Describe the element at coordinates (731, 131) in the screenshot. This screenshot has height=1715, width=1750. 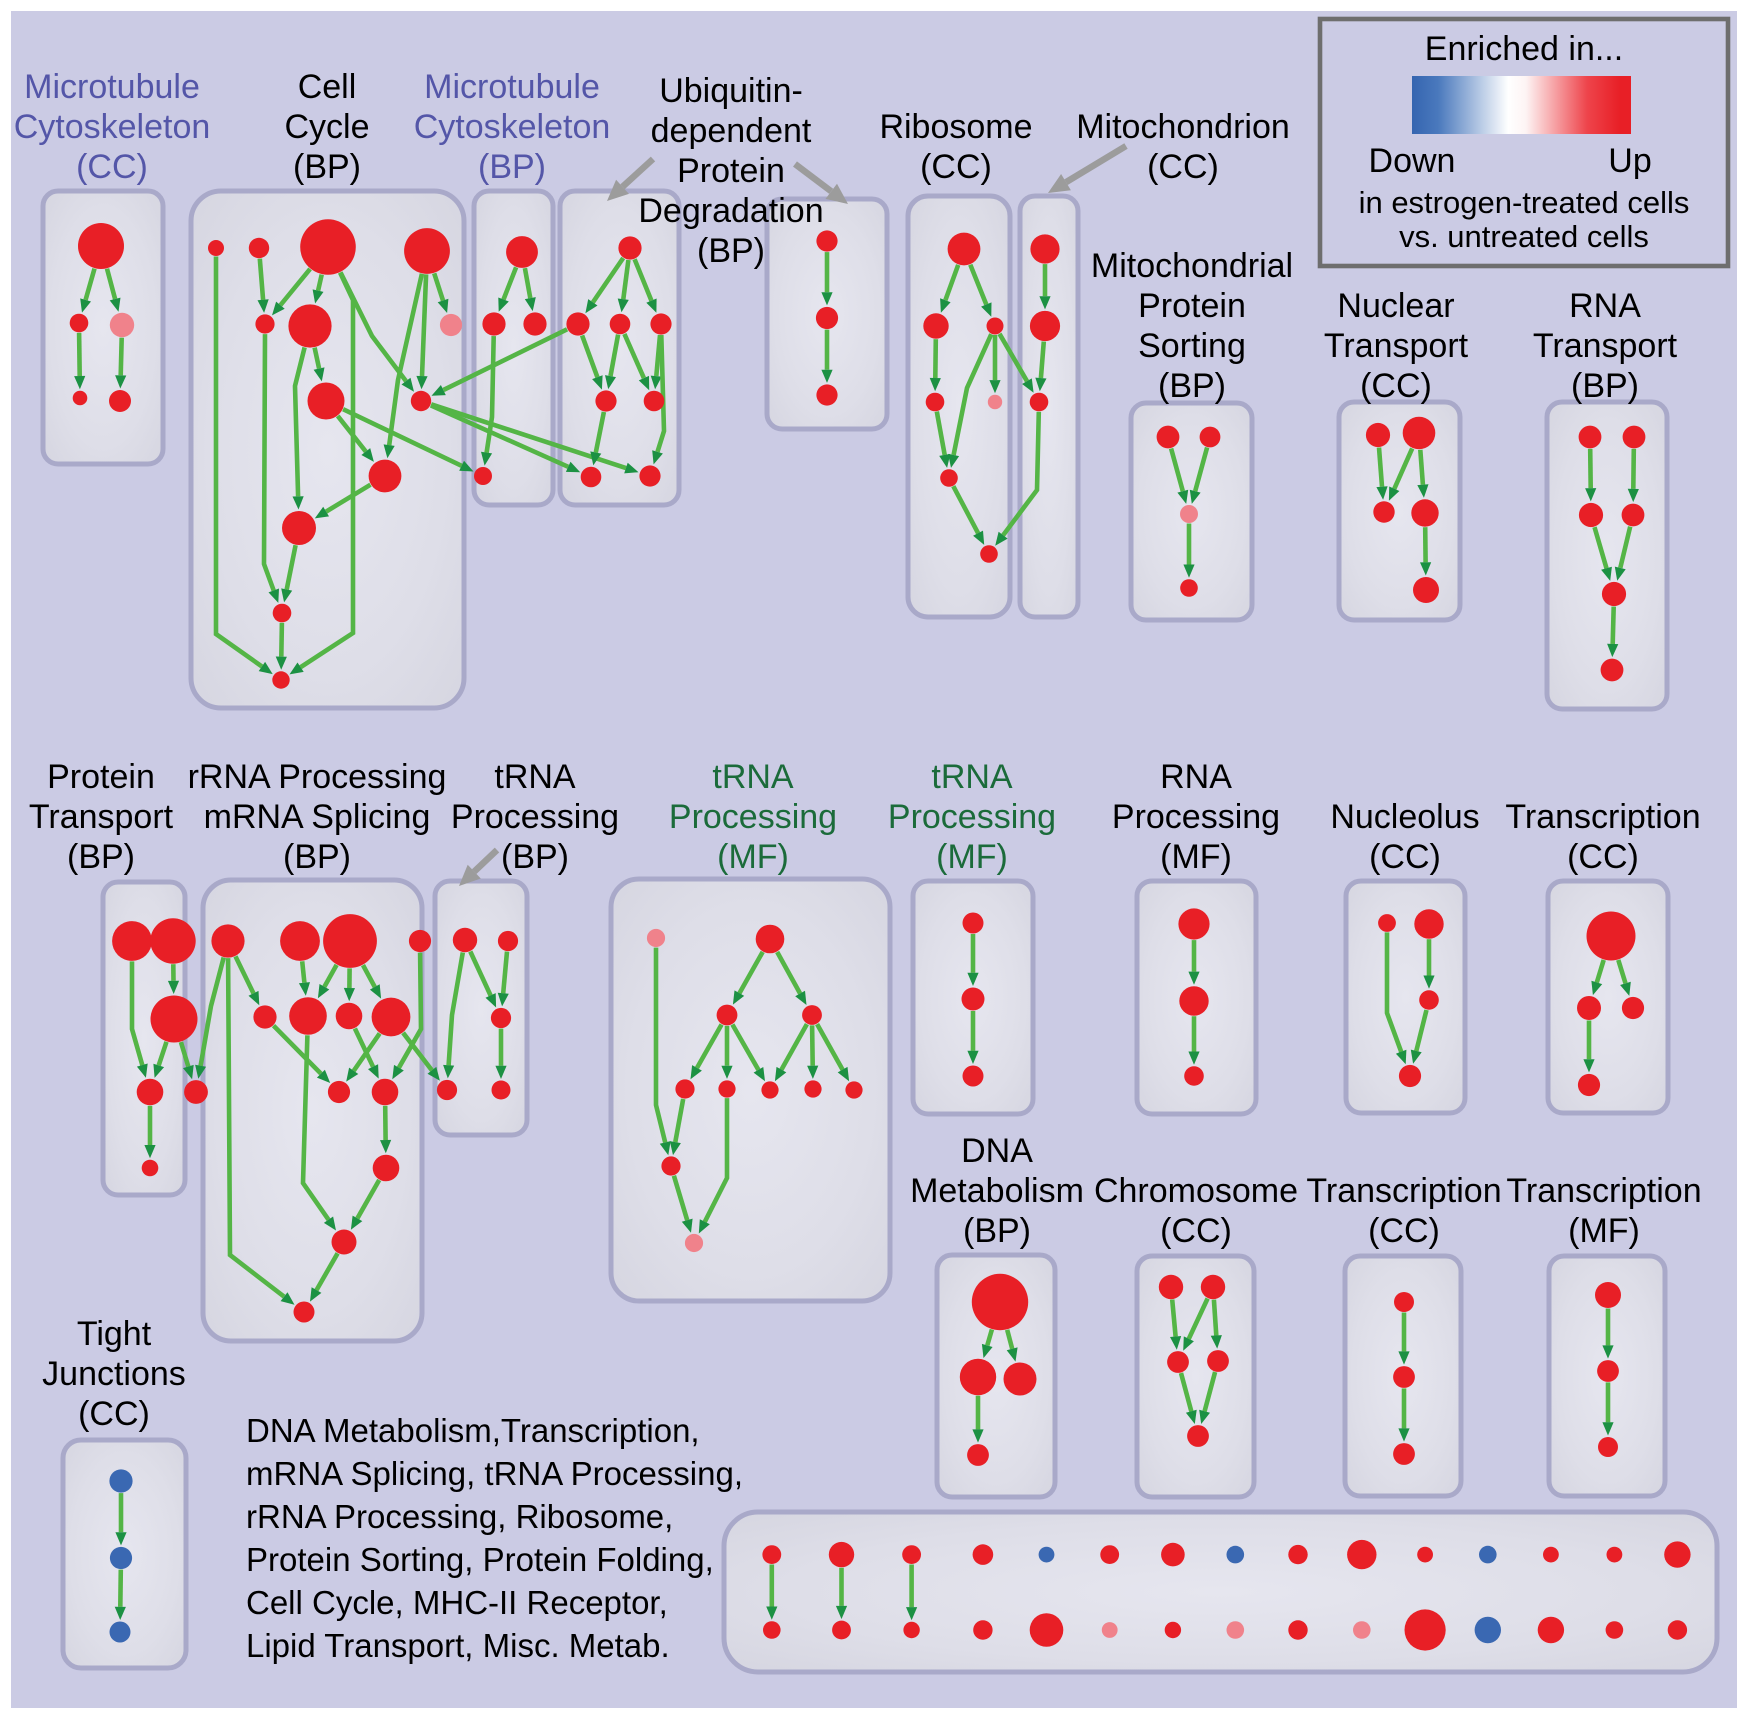
I see `svg-text: dependent` at that location.